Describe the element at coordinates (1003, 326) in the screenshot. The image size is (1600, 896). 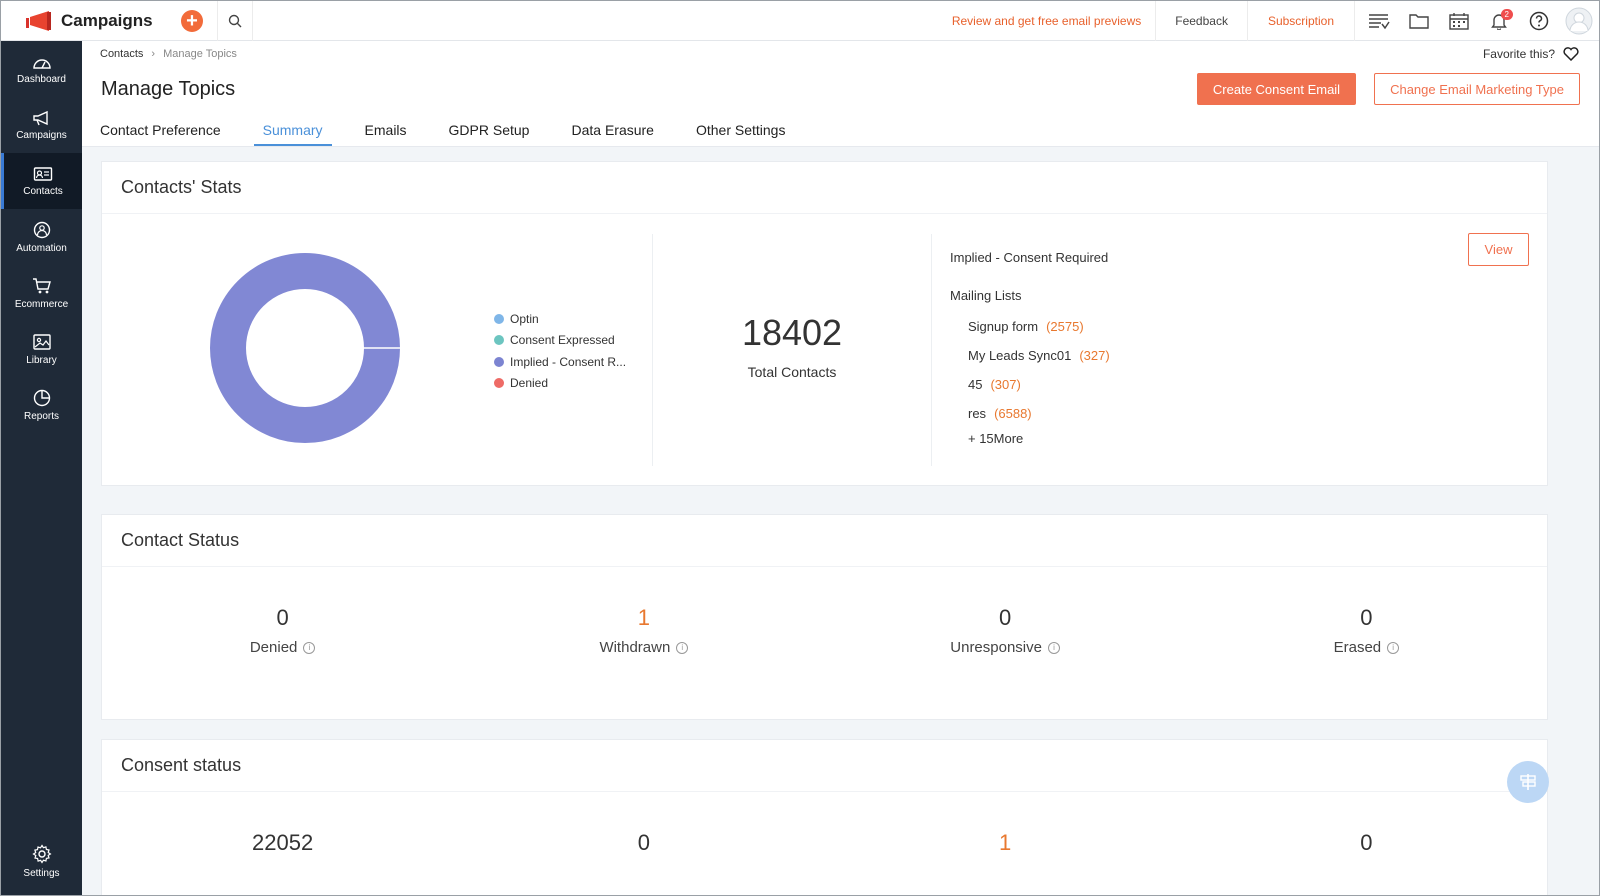
I see `mailing-list-name: Signup form` at that location.